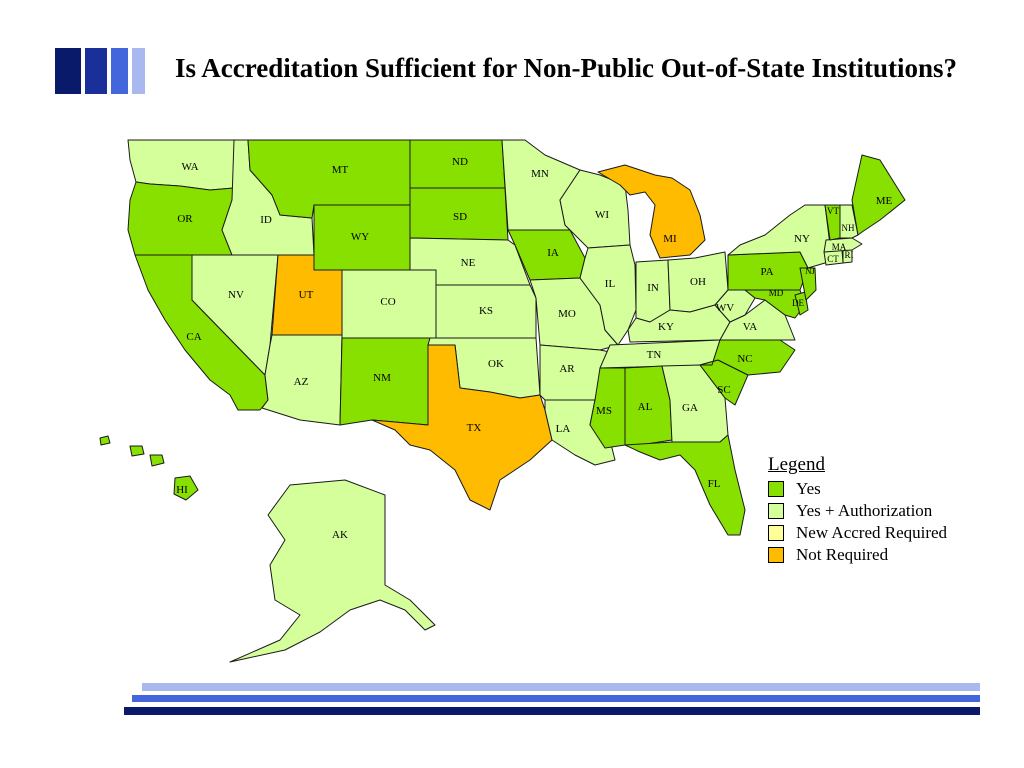 The width and height of the screenshot is (1024, 768). Describe the element at coordinates (849, 255) in the screenshot. I see `state-label-RI: RI` at that location.